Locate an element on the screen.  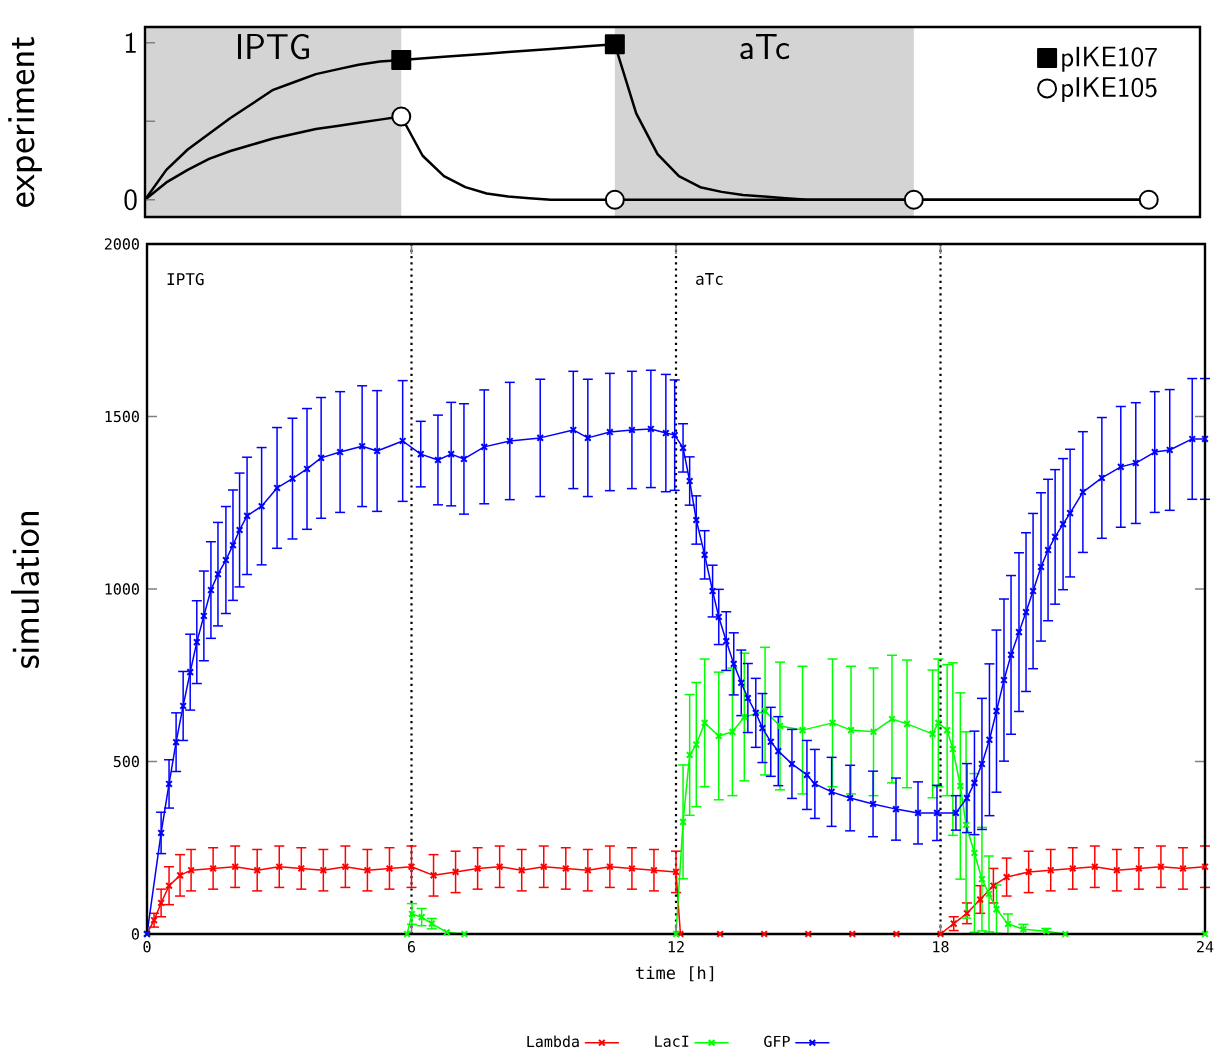
x-tick-label: 18 is located at coordinates (941, 947).